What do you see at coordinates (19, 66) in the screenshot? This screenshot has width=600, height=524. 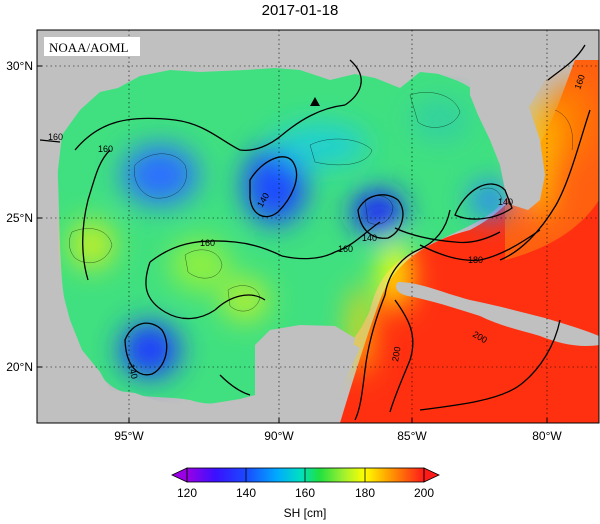 I see `lat-label: 30°N` at bounding box center [19, 66].